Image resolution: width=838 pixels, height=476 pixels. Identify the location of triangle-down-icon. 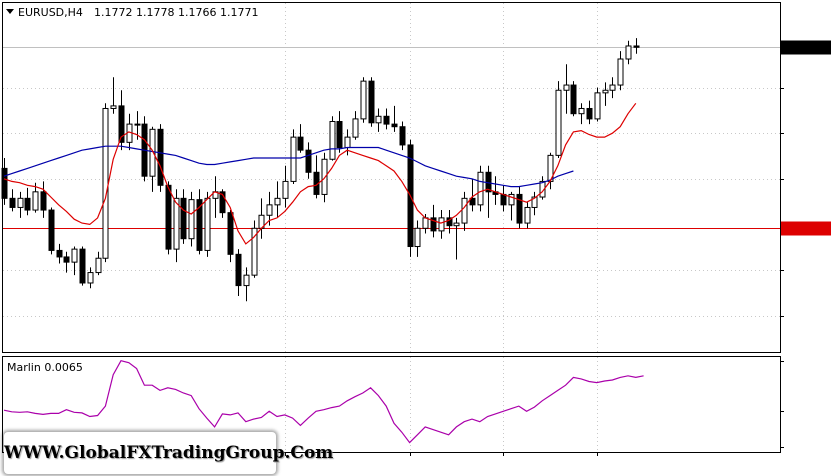
(10, 11).